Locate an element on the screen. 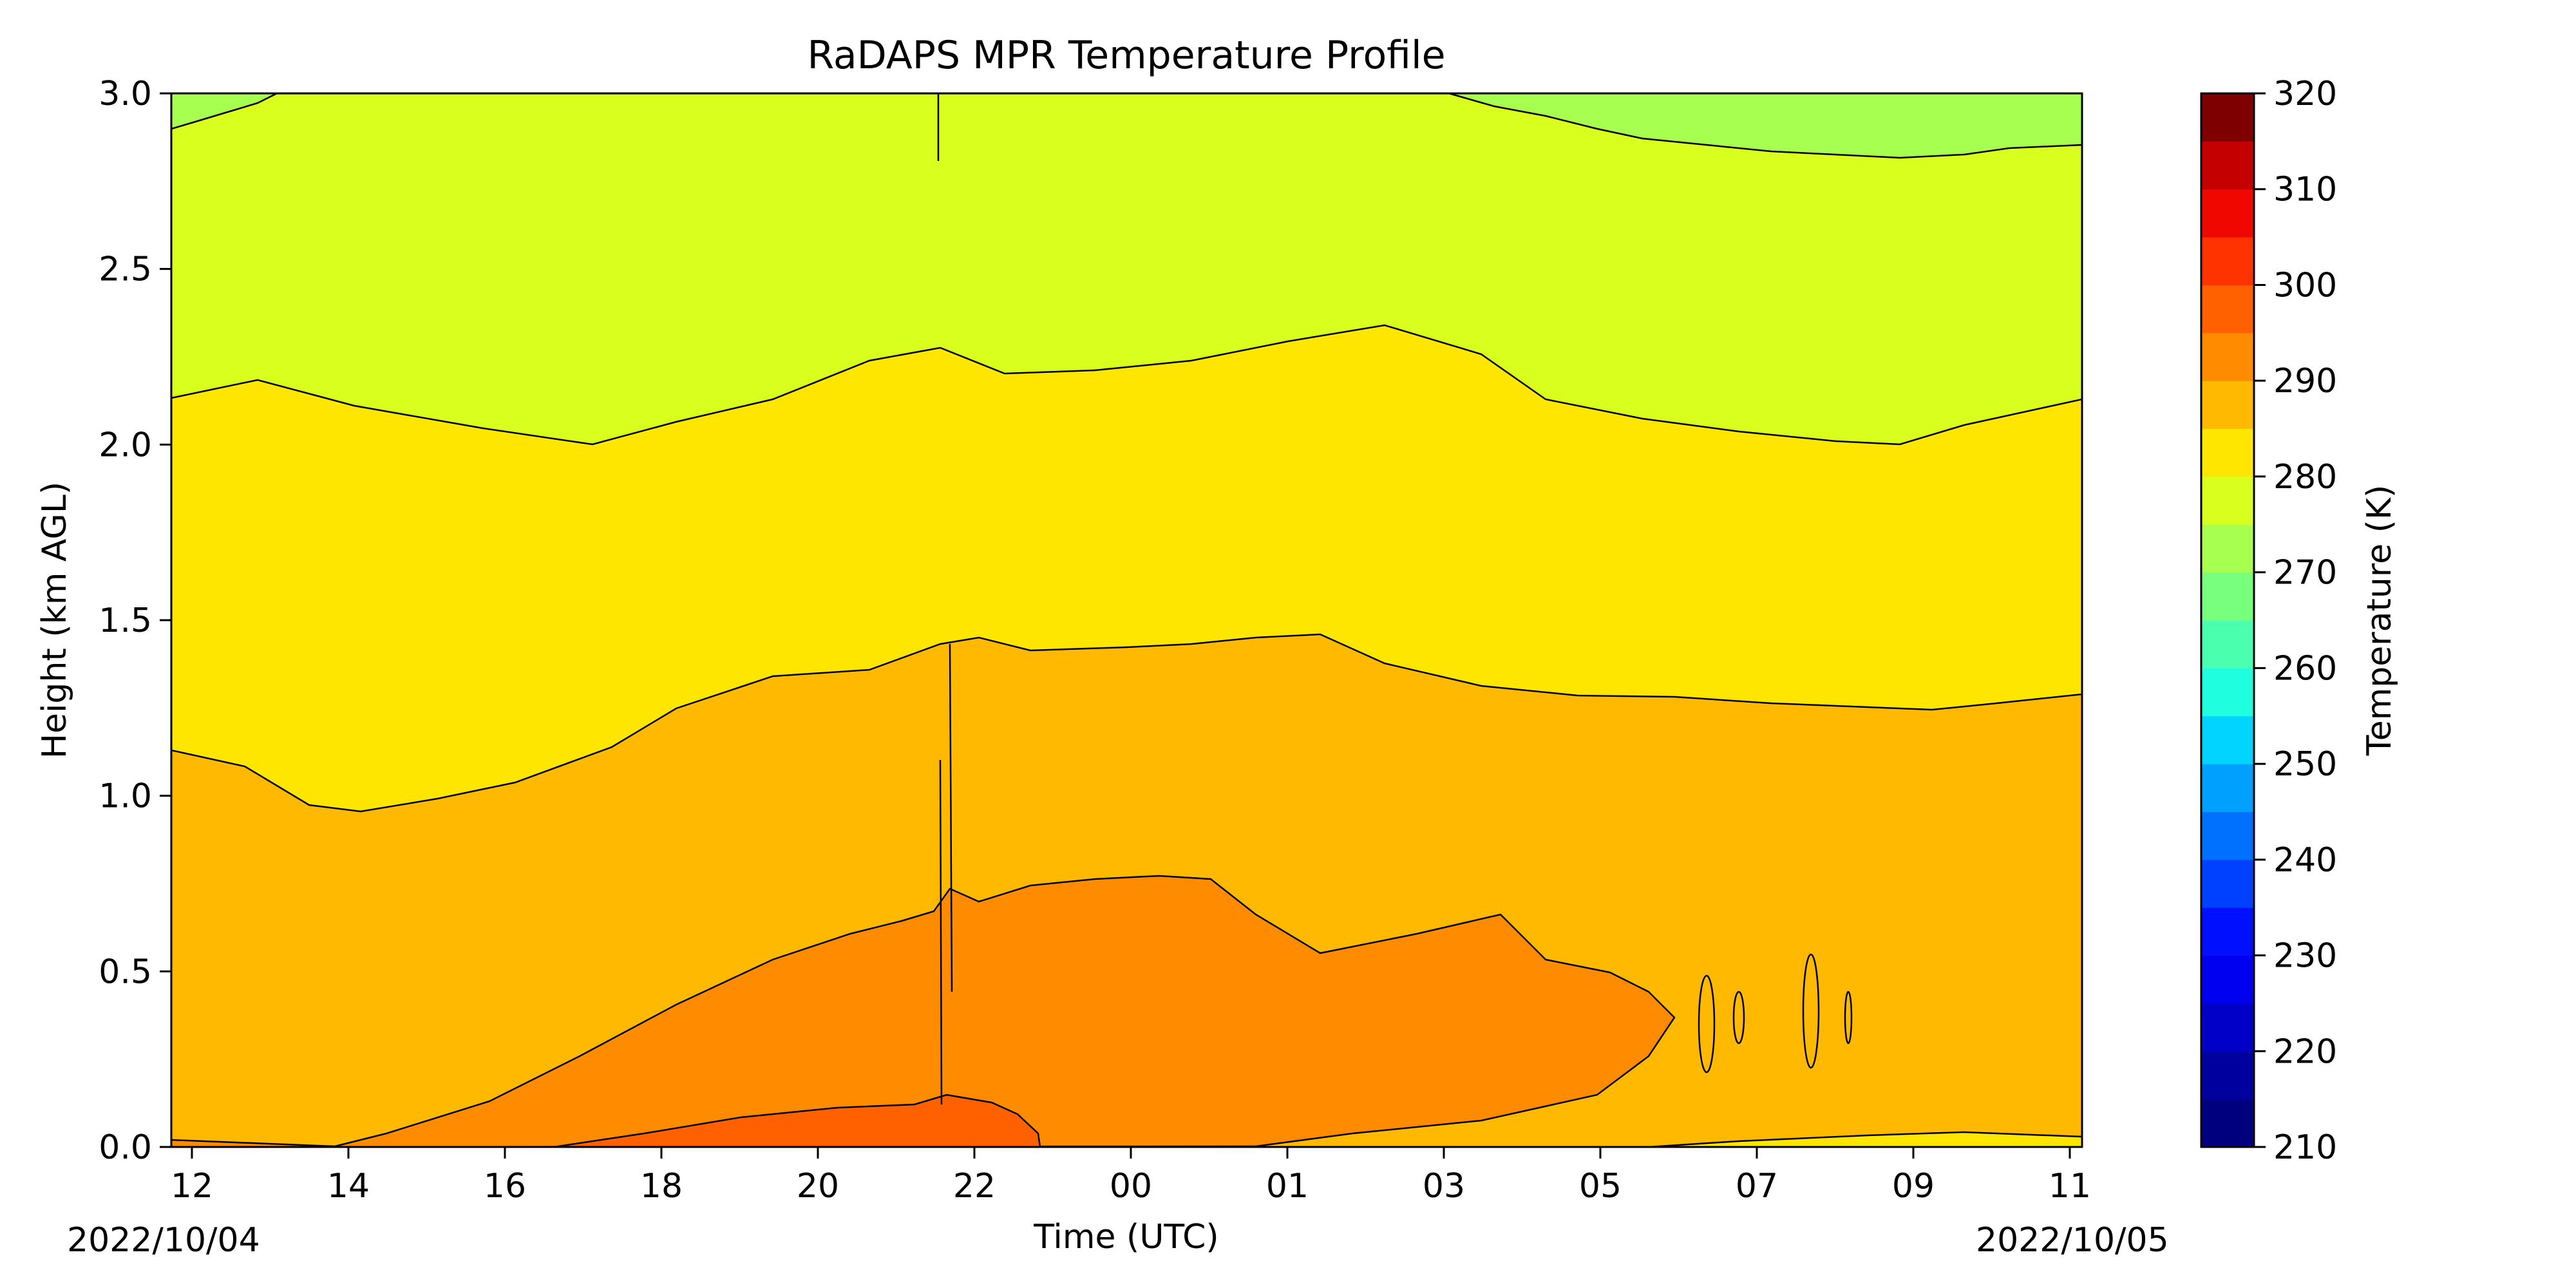 The height and width of the screenshot is (1288, 2576). y-tick-label: 3.0 is located at coordinates (125, 94).